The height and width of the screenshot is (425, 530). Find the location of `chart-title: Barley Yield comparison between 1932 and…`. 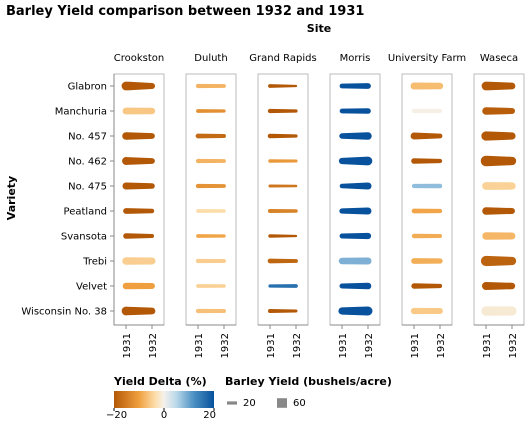

chart-title: Barley Yield comparison between 1932 and… is located at coordinates (185, 11).